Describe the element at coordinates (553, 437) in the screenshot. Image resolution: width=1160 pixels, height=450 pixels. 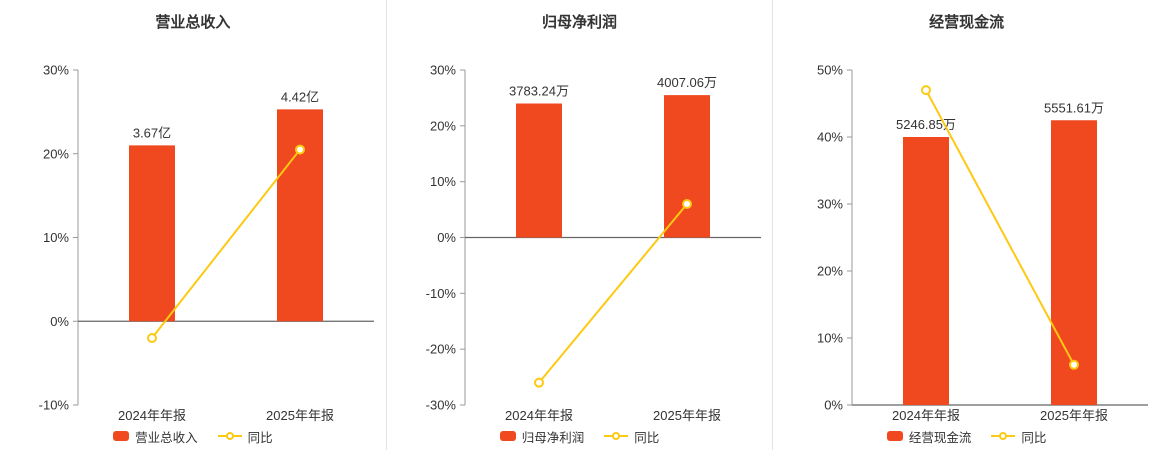
I see `legend-label: 归母净利润` at that location.